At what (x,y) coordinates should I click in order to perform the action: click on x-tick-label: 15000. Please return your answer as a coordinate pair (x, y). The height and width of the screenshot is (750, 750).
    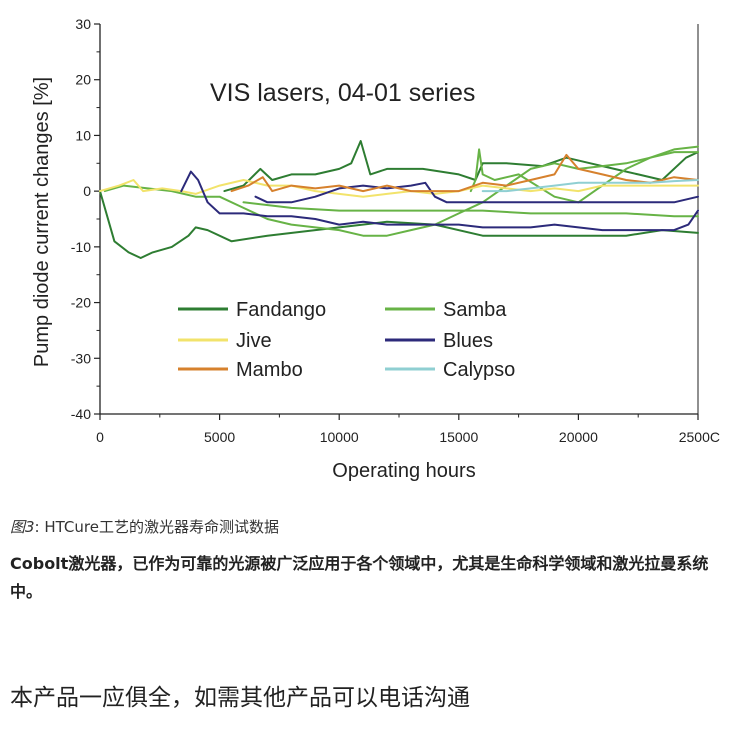
    Looking at the image, I should click on (458, 437).